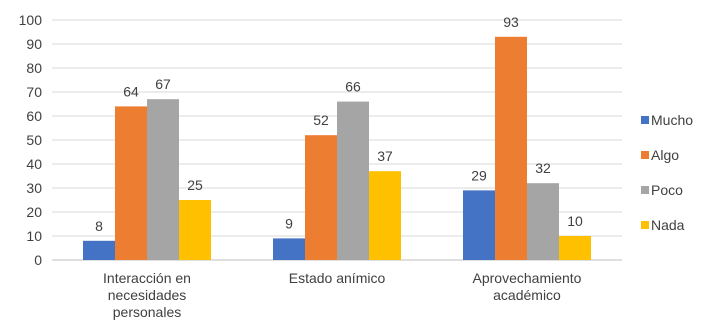  Describe the element at coordinates (31, 20) in the screenshot. I see `y-tick-label: 100` at that location.